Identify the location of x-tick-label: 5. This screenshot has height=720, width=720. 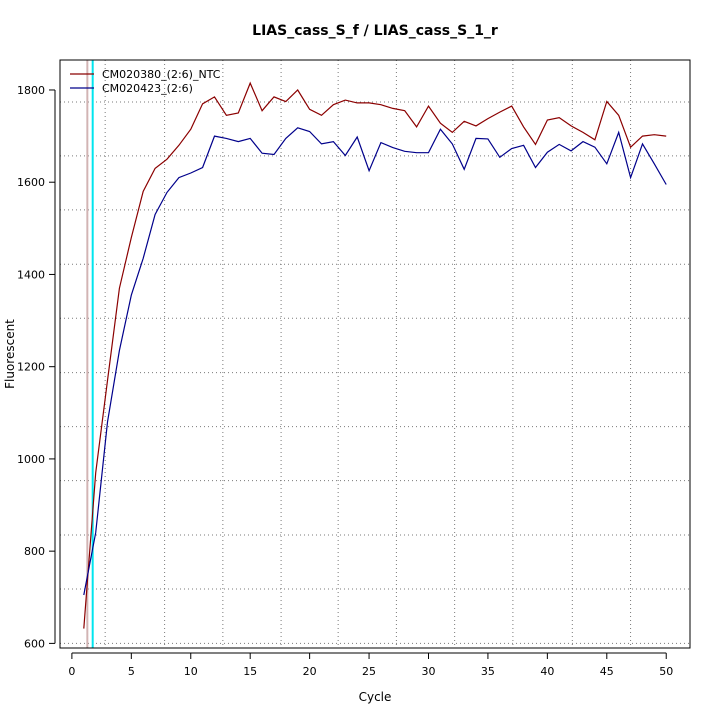
(131, 671).